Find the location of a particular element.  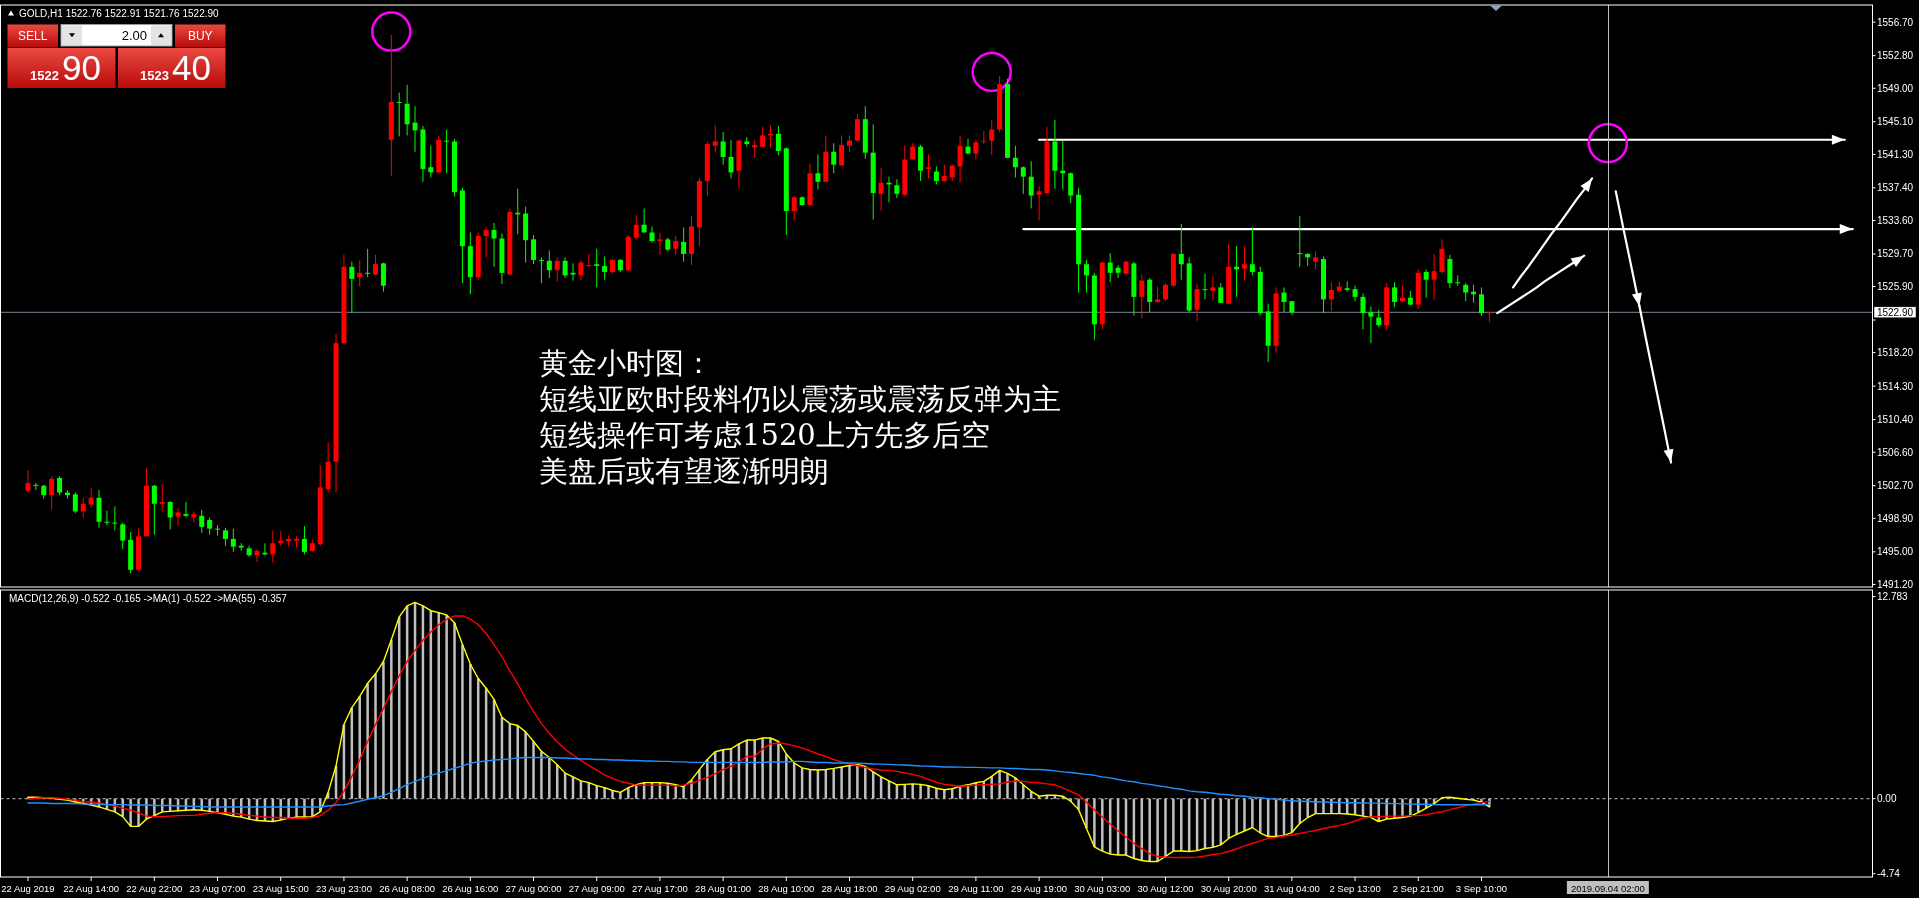

y-tick-label: 1545.10 is located at coordinates (1895, 122).